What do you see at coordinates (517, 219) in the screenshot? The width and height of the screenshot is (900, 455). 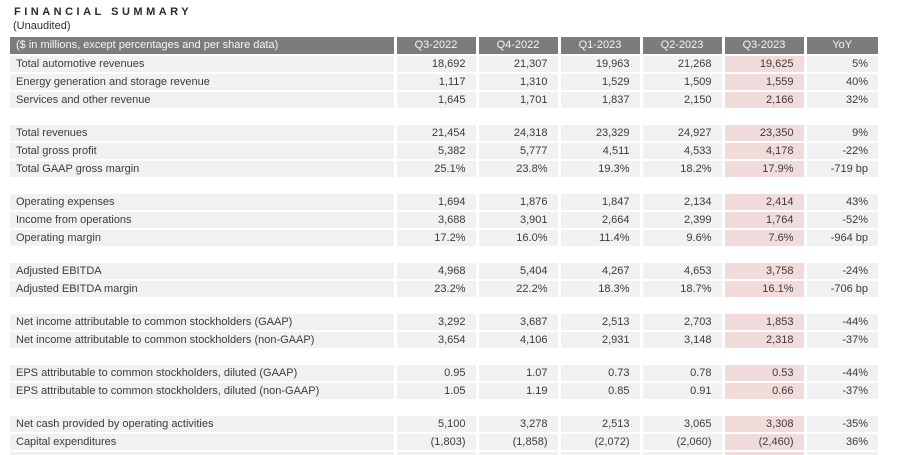 I see `cell-q4-2022: 3,901` at bounding box center [517, 219].